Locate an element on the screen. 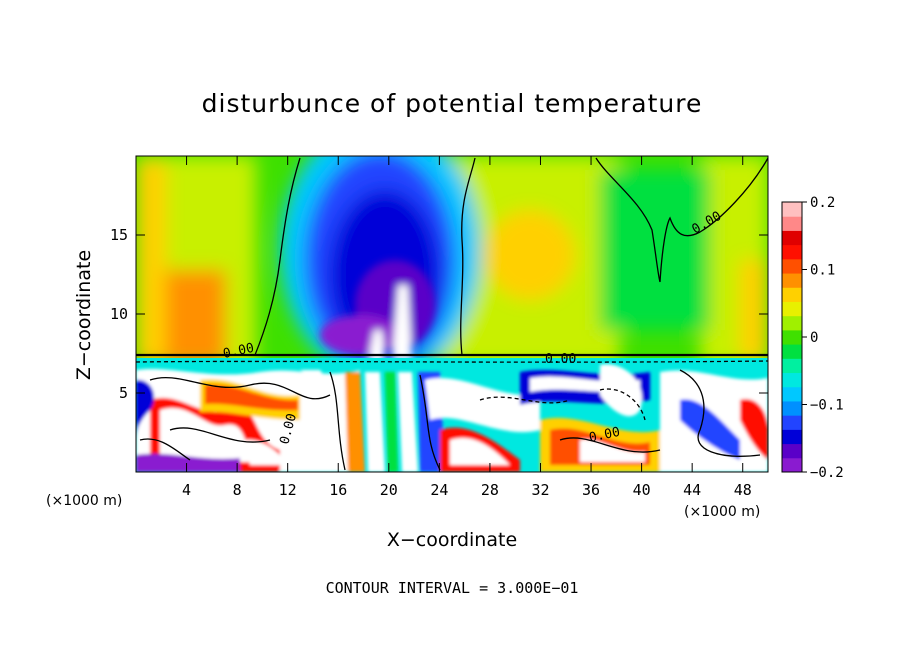 This screenshot has height=654, width=904. x-tick-label: 16 is located at coordinates (338, 490).